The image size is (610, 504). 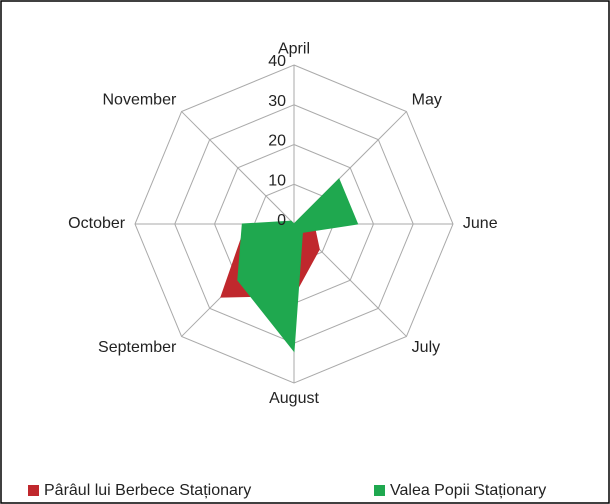 What do you see at coordinates (238, 168) in the screenshot?
I see `spoke` at bounding box center [238, 168].